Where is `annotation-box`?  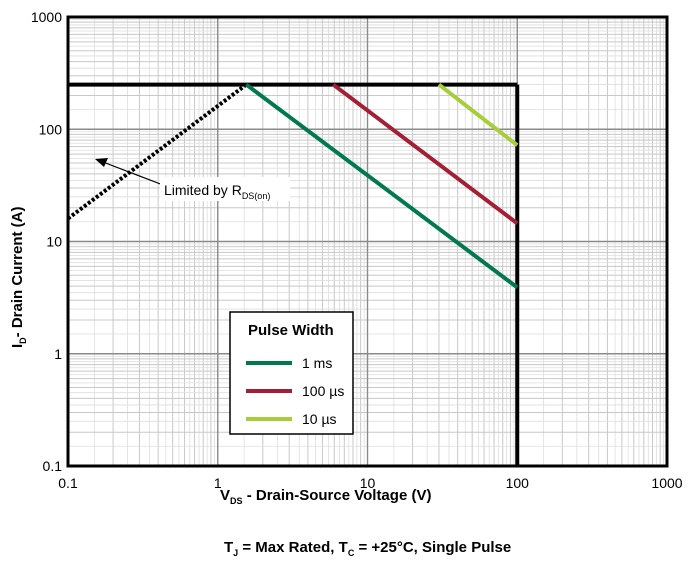
annotation-box is located at coordinates (225, 189).